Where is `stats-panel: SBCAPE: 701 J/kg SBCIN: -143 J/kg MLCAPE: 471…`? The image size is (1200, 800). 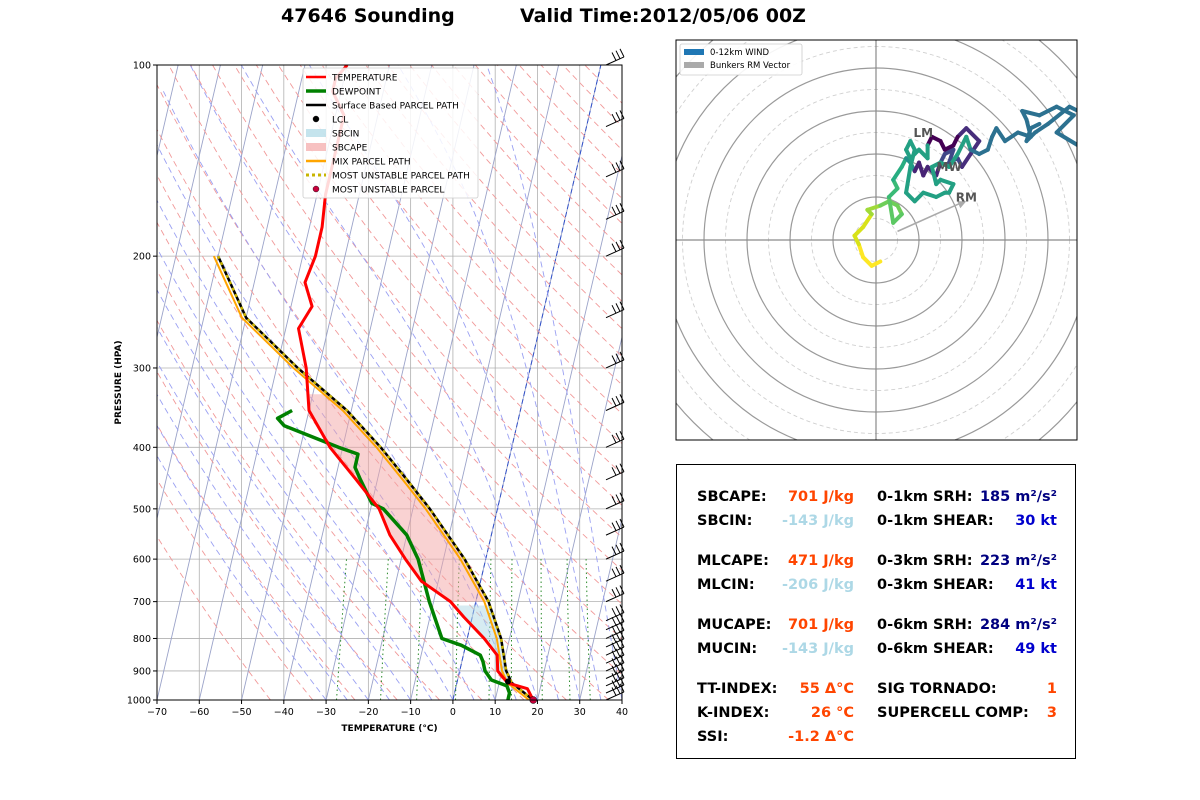 stats-panel: SBCAPE: 701 J/kg SBCIN: -143 J/kg MLCAPE: 471… is located at coordinates (876, 611).